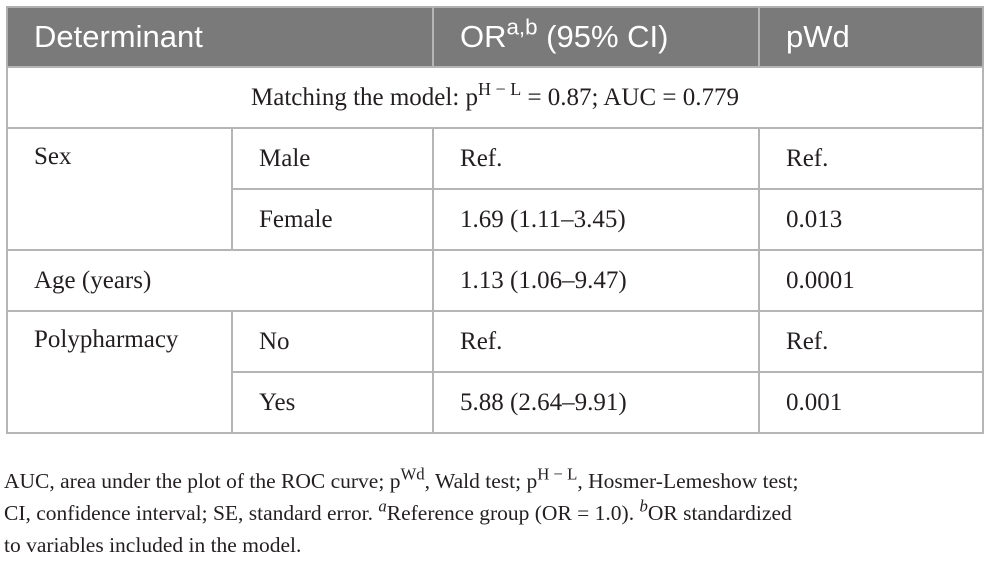 The image size is (990, 570). What do you see at coordinates (483, 36) in the screenshot?
I see `header-or-text: OR` at bounding box center [483, 36].